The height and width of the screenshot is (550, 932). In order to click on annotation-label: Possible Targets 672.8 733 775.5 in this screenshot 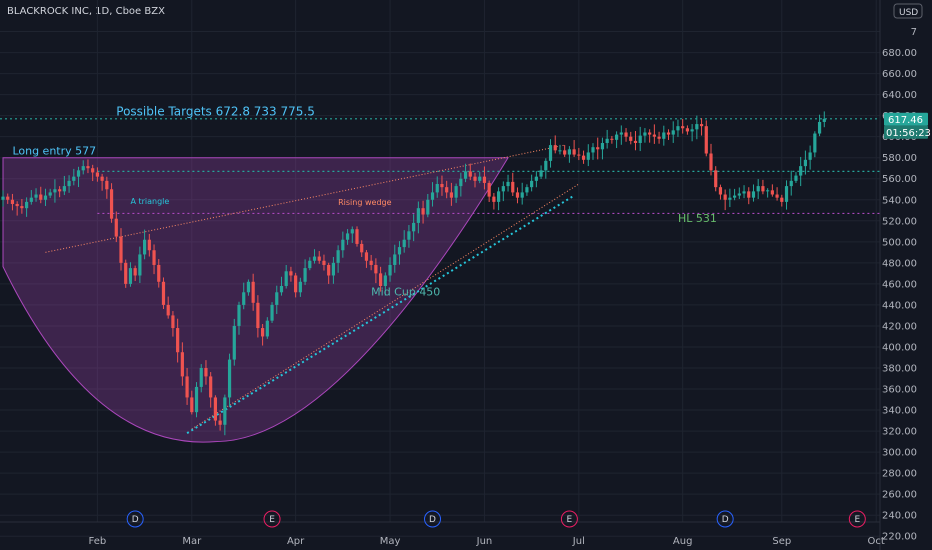, I will do `click(215, 112)`.